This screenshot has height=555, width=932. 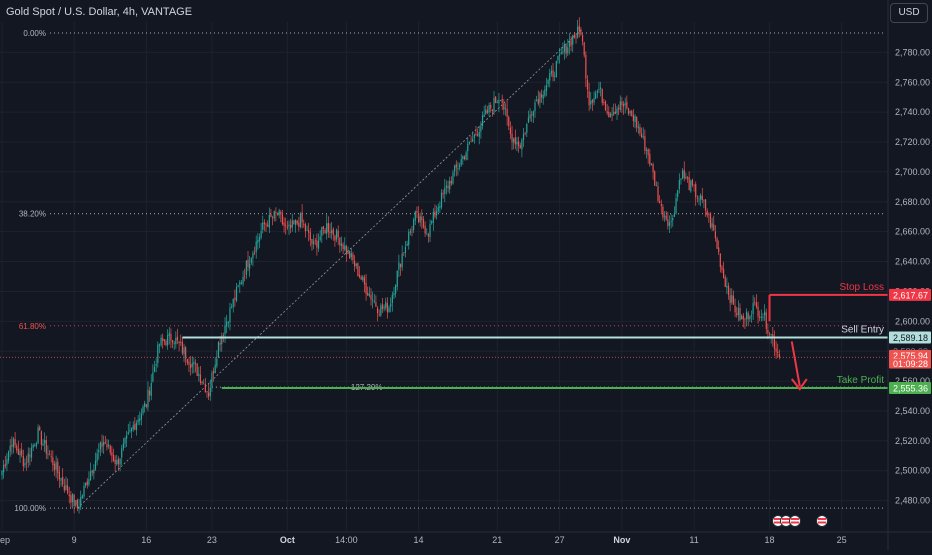 I want to click on x-tick-label: 21, so click(x=497, y=540).